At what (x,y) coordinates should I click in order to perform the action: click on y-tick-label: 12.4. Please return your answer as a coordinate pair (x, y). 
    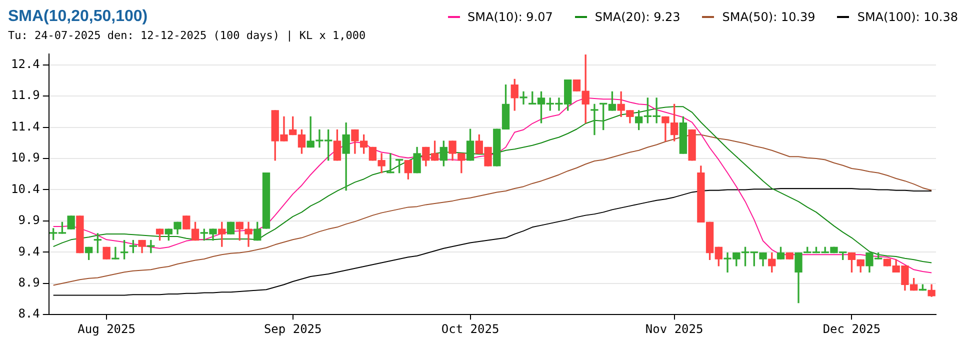
    Looking at the image, I should click on (25, 63).